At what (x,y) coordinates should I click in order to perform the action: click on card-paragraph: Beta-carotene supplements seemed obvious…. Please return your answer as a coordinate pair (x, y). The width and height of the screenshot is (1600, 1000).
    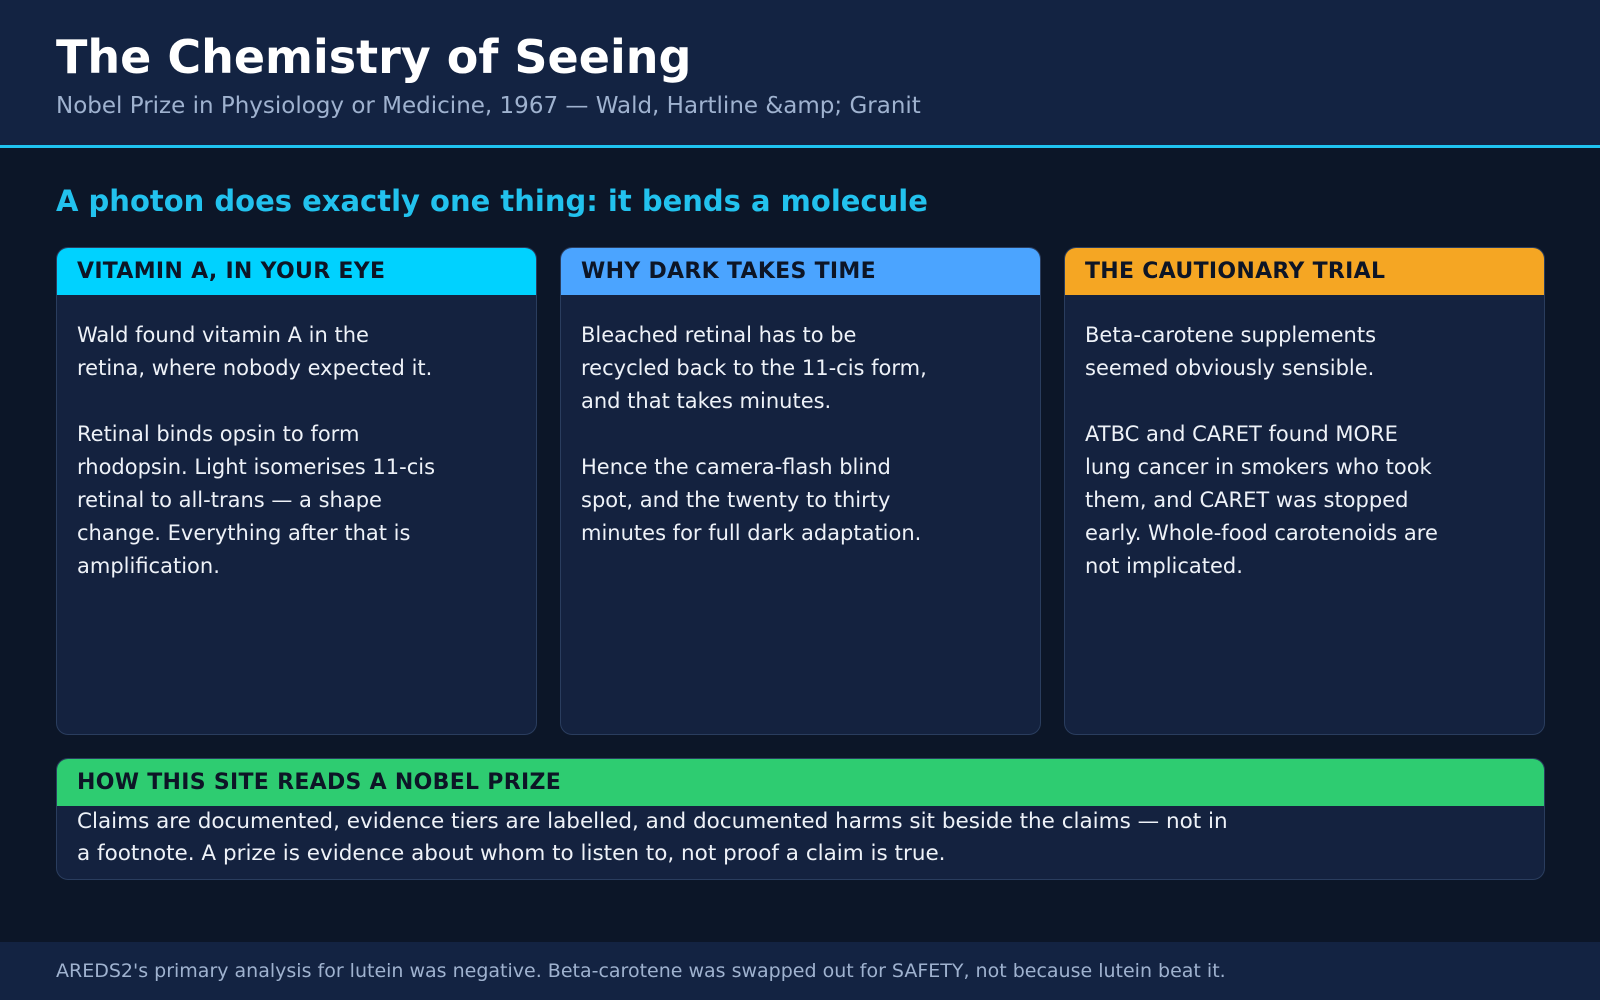
    Looking at the image, I should click on (1231, 351).